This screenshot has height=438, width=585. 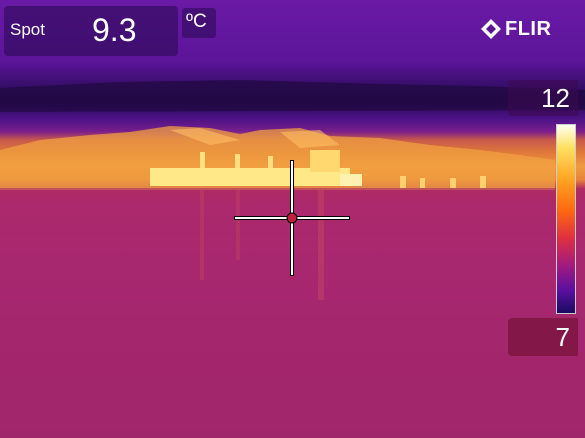 I want to click on scale-min-badge: 7, so click(x=543, y=337).